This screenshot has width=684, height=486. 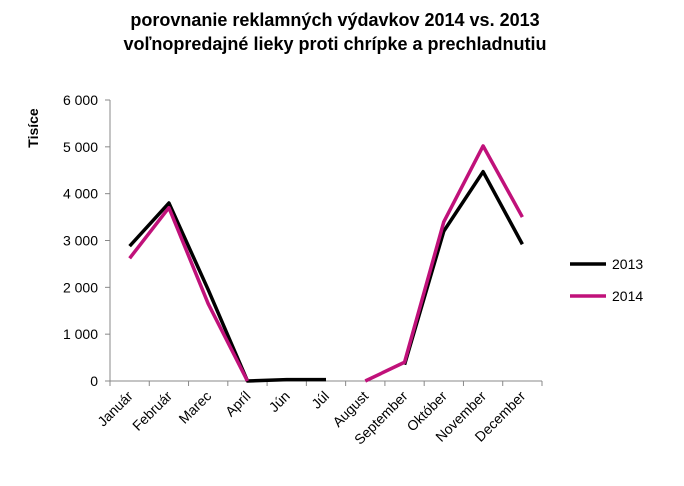 What do you see at coordinates (80, 334) in the screenshot?
I see `y-tick-label: 1 000` at bounding box center [80, 334].